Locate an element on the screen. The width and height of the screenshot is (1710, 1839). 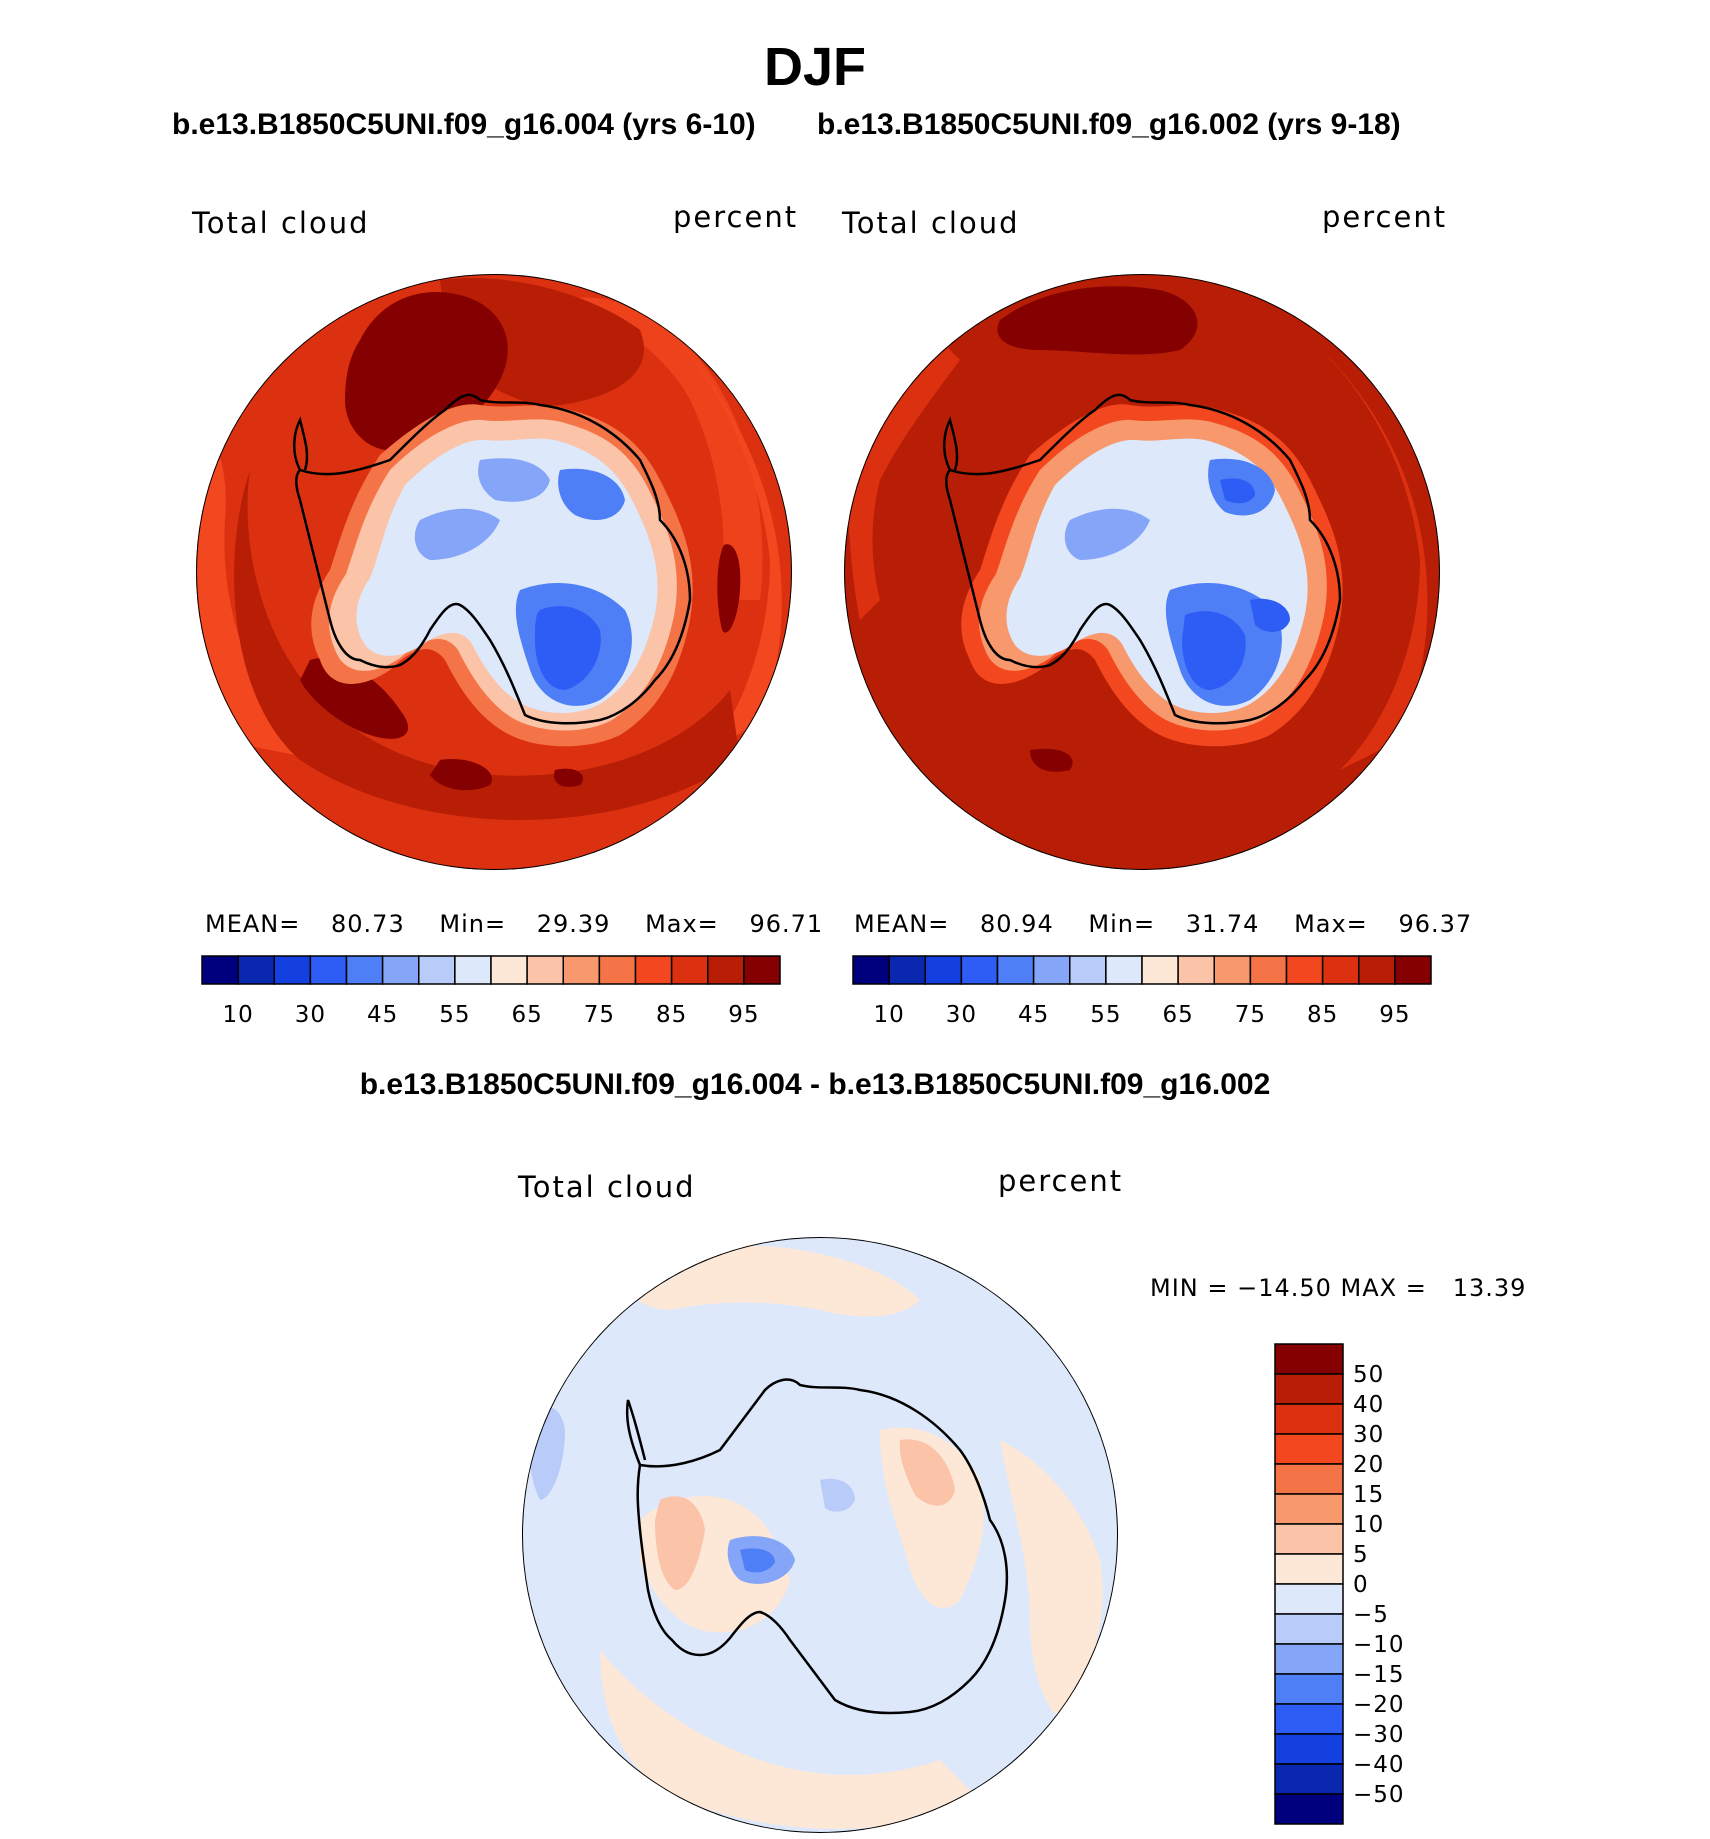
panel1-colorbar-tick-label: 55 is located at coordinates (454, 1015).